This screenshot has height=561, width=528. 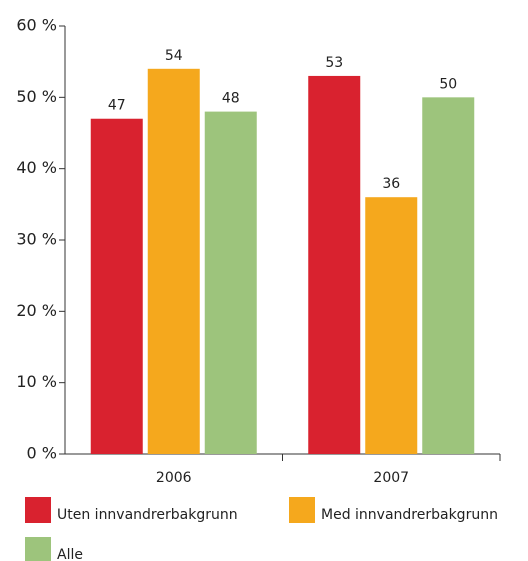 What do you see at coordinates (42, 453) in the screenshot?
I see `y-tick-label: 0 %` at bounding box center [42, 453].